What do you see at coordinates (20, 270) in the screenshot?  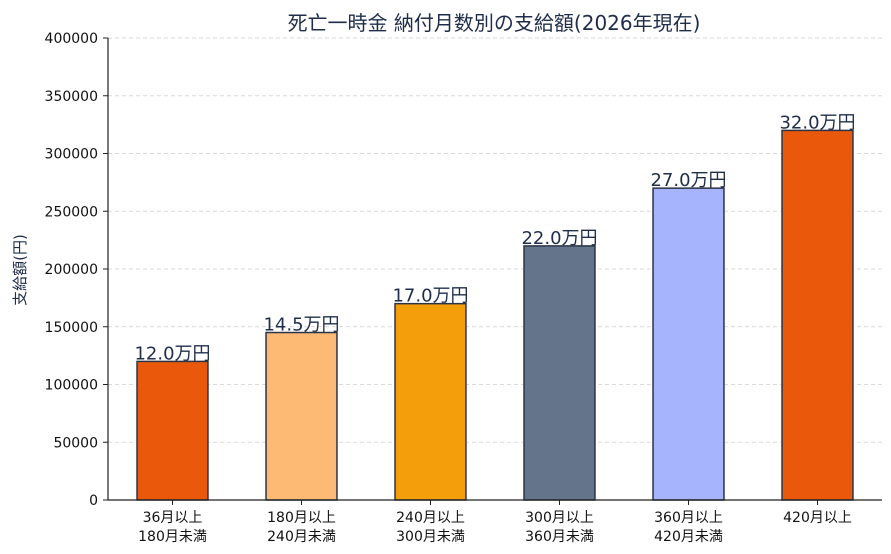 I see `y-axis-label: 支給額(円)` at bounding box center [20, 270].